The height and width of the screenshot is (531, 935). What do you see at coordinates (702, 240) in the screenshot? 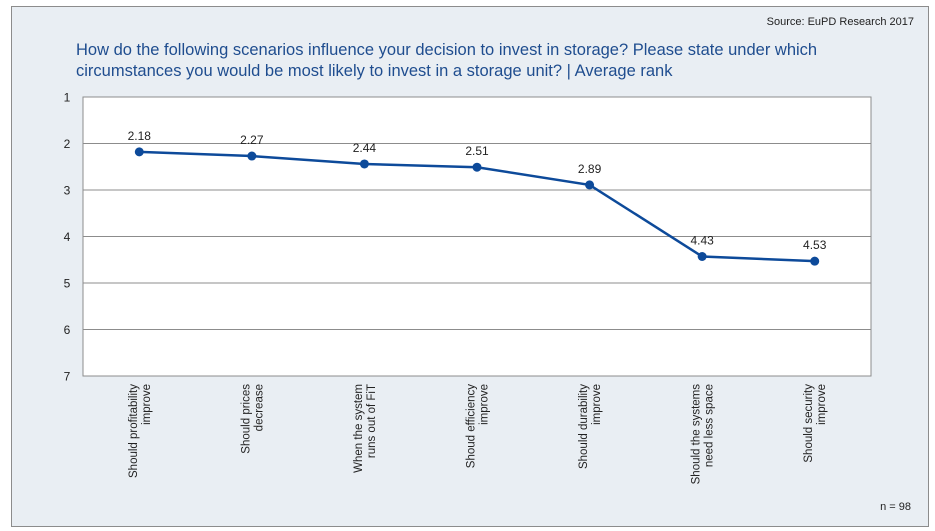
I see `data-label: 4.43` at bounding box center [702, 240].